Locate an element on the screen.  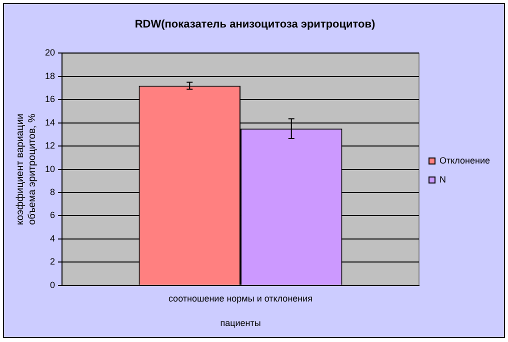
y-axis-title: коэффициент вариации объема эритроцитов, % is located at coordinates (26, 169).